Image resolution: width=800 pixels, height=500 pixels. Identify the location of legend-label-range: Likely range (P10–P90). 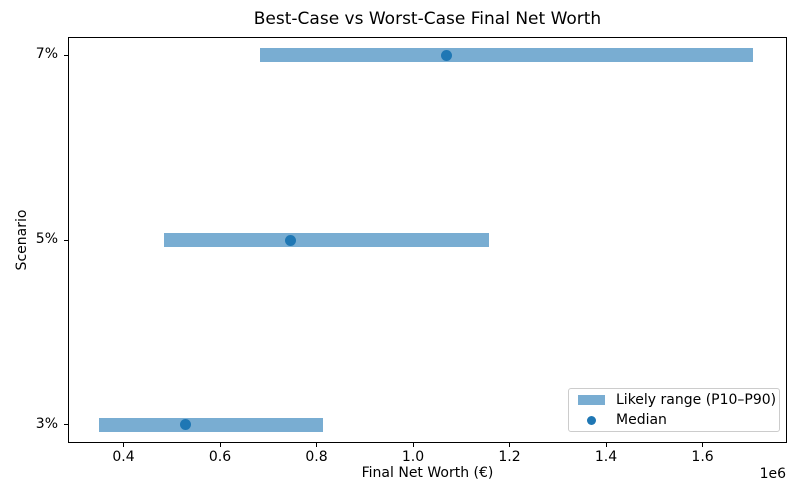
(696, 399).